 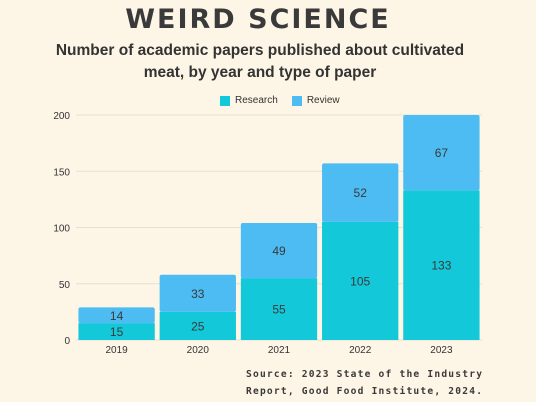 What do you see at coordinates (116, 350) in the screenshot?
I see `x-tick-label: 2019` at bounding box center [116, 350].